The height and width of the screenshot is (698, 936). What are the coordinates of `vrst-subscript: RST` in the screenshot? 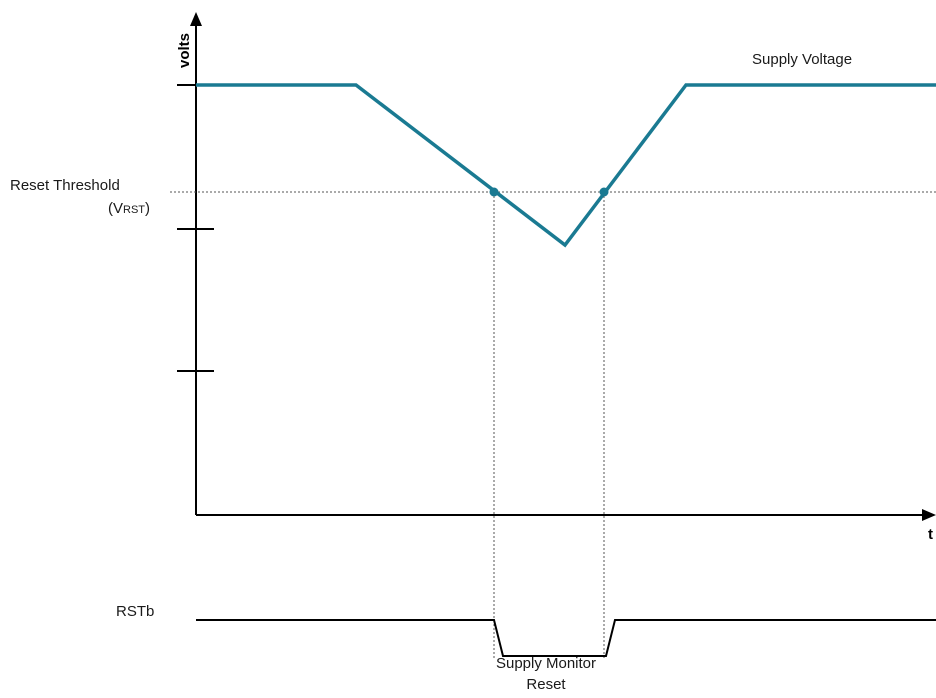 It's located at (134, 210).